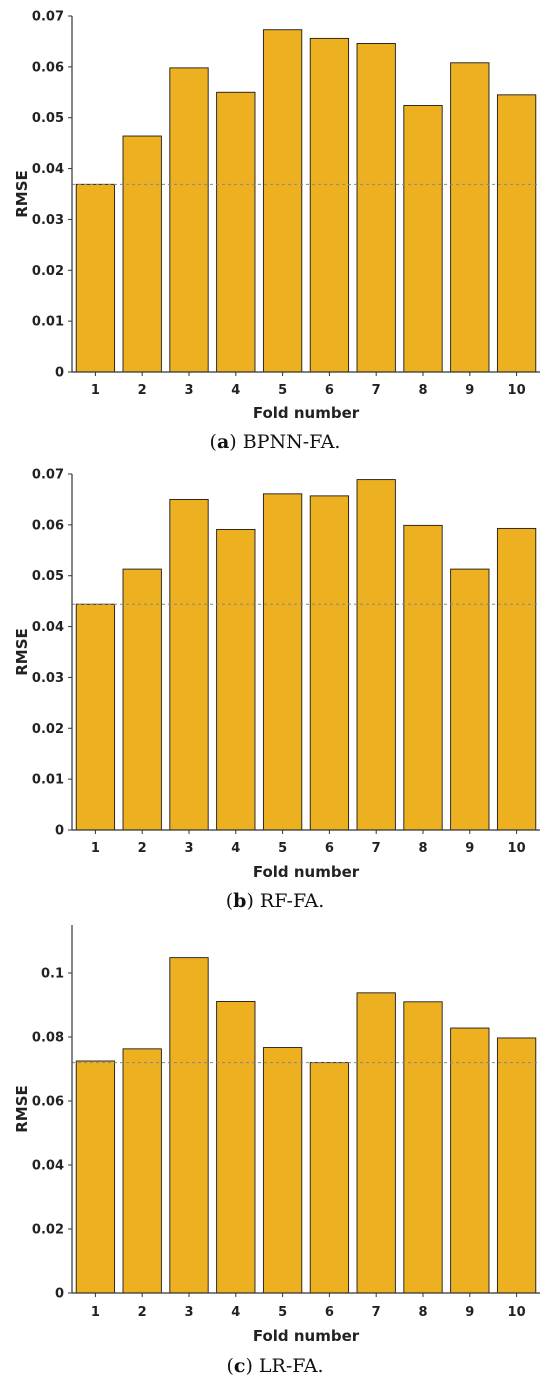 The image size is (550, 1387). Describe the element at coordinates (52, 974) in the screenshot. I see `y-tick-label: 0.1` at that location.